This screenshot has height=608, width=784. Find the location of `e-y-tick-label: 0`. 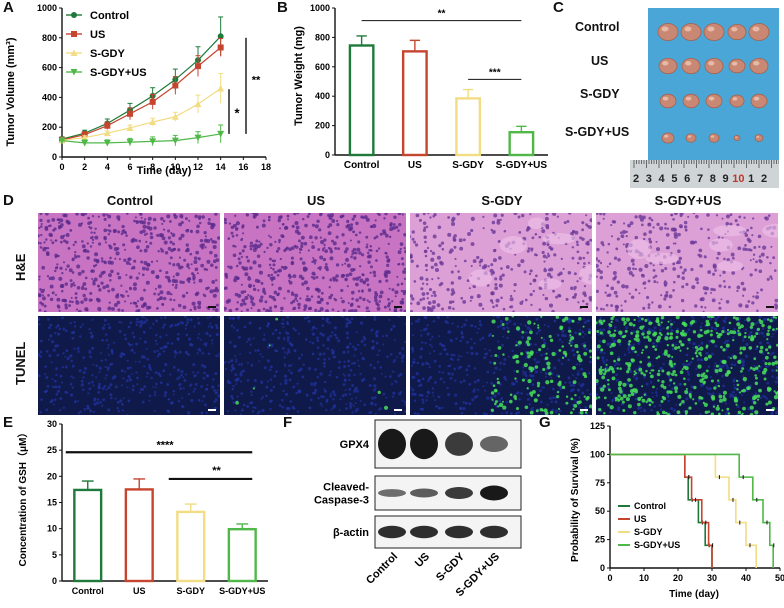

e-y-tick-label: 0 is located at coordinates (54, 581).